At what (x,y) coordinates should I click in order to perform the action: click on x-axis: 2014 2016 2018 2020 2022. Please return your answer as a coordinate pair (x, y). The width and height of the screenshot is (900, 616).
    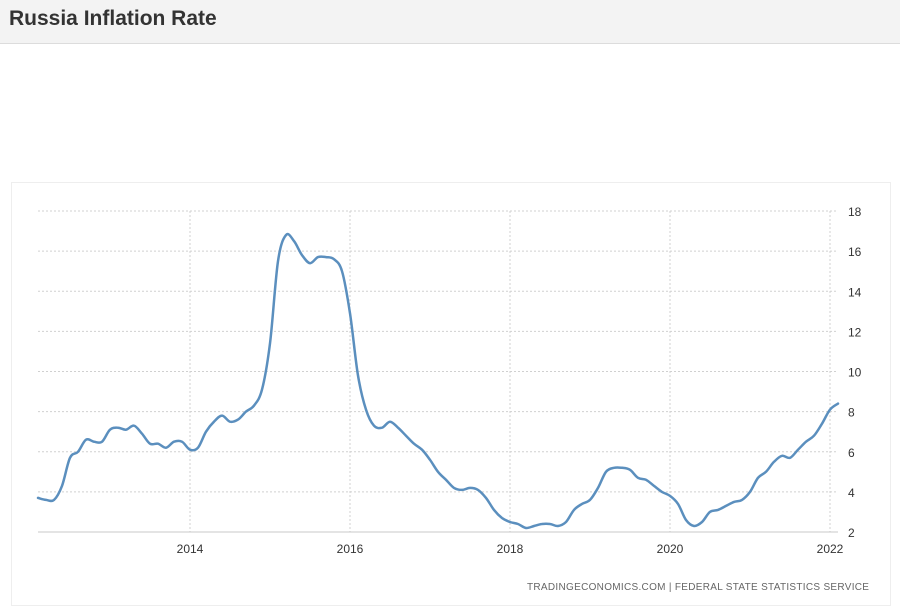
    Looking at the image, I should click on (510, 549).